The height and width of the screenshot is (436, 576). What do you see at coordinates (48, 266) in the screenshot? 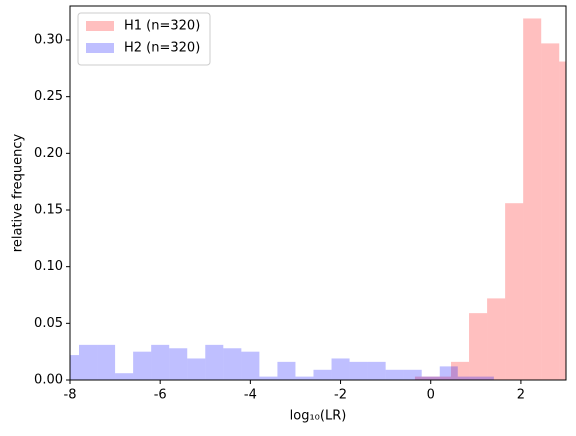
I see `y-tick-label: 0.10` at bounding box center [48, 266].